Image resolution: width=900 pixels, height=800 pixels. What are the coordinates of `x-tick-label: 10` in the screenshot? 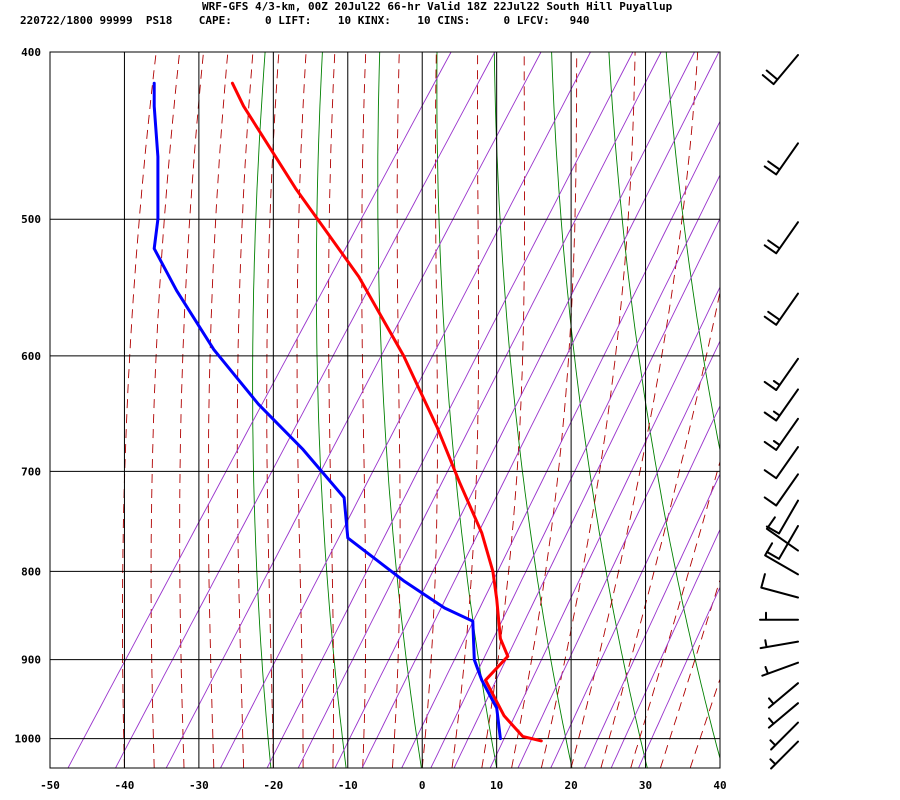 It's located at (496, 785).